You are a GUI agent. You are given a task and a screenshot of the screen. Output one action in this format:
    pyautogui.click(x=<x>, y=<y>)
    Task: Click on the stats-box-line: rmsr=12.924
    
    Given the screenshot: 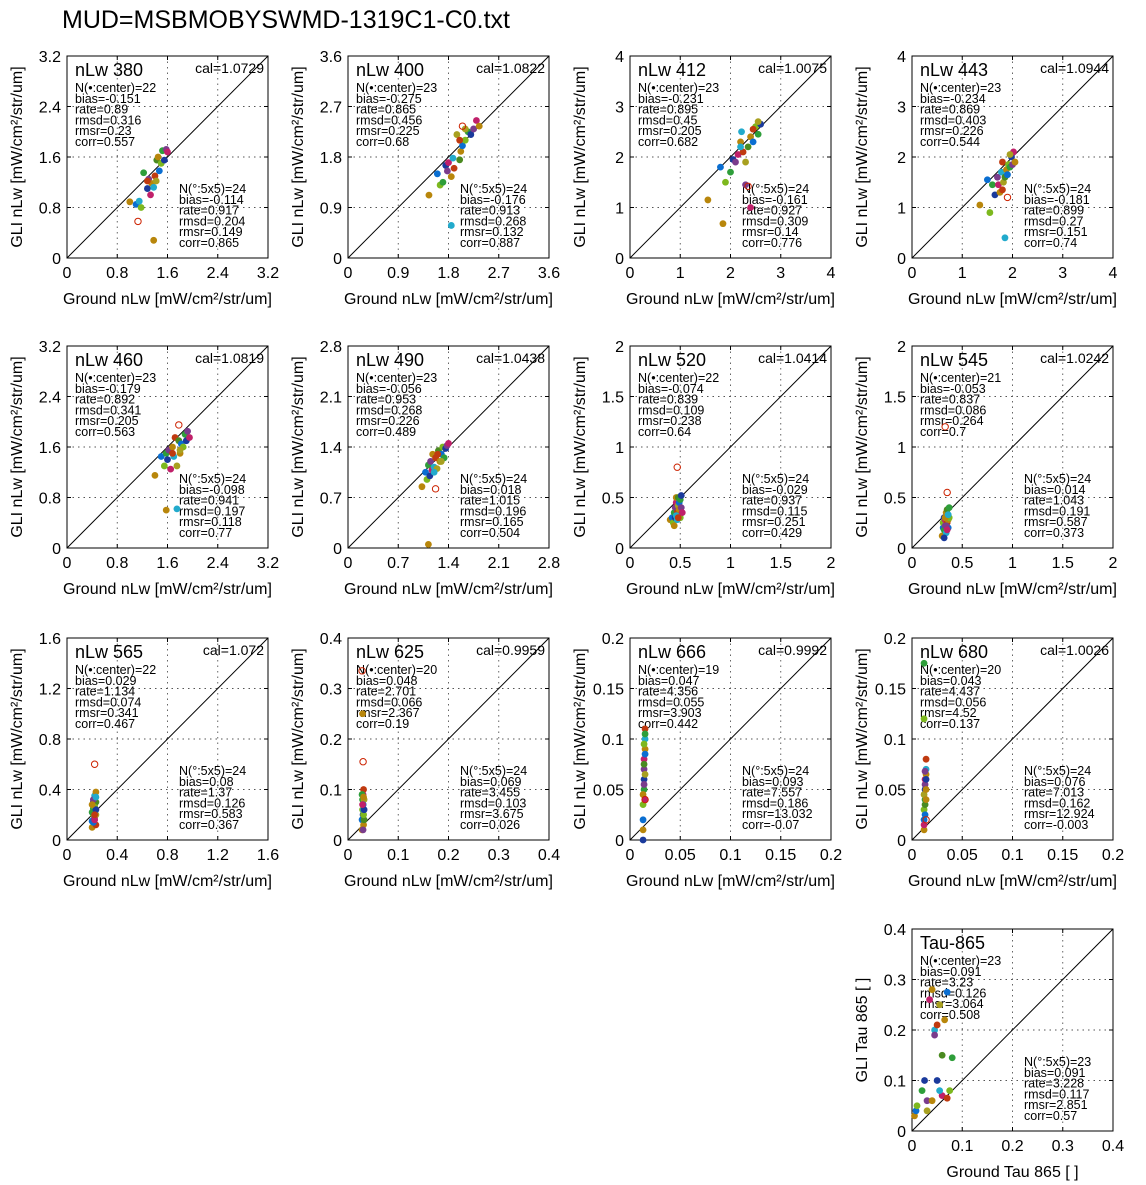 What is the action you would take?
    pyautogui.click(x=1059, y=814)
    